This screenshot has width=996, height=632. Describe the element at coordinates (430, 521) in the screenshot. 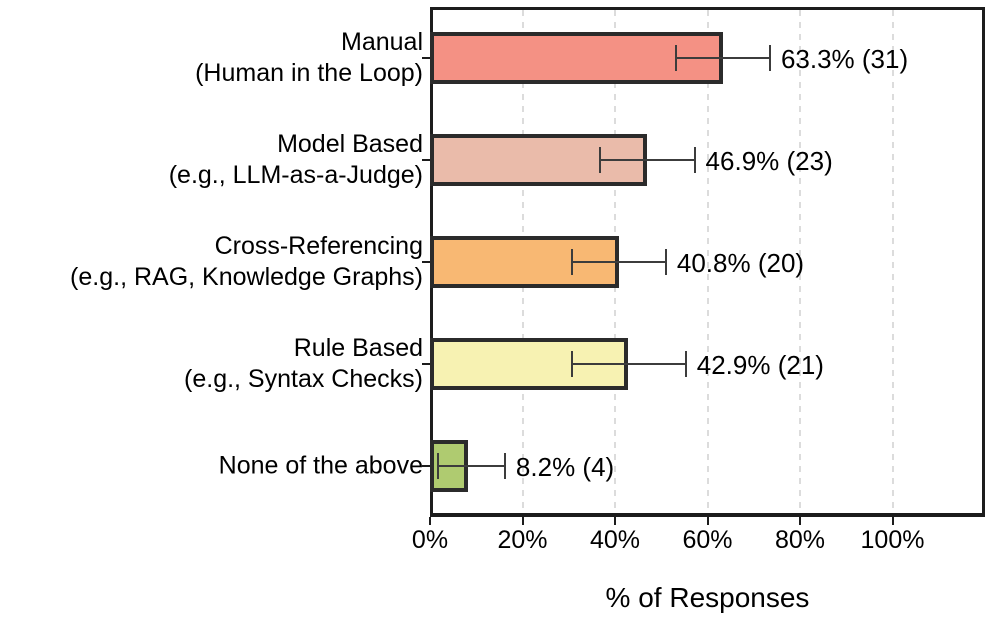

I see `x-tick-0%` at that location.